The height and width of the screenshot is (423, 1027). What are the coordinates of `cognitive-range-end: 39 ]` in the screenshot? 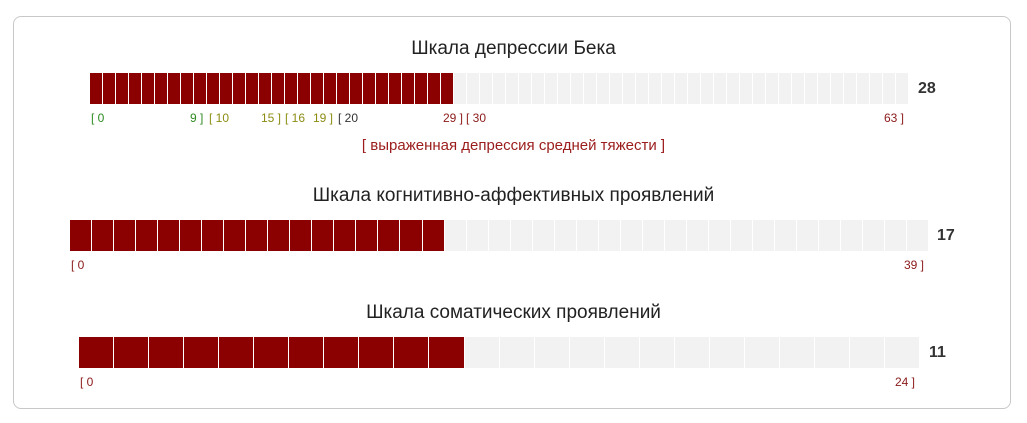 It's located at (914, 265).